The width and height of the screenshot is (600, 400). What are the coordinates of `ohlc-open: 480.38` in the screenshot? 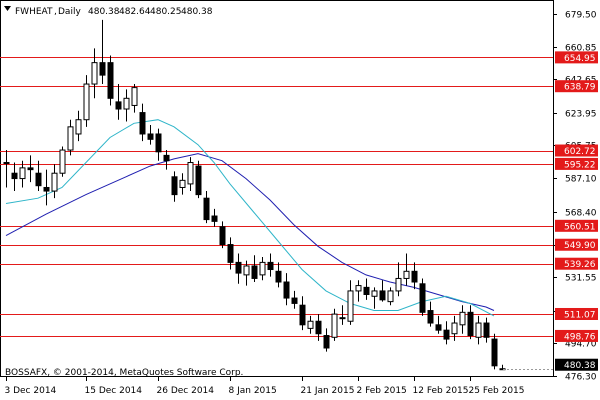 It's located at (104, 12).